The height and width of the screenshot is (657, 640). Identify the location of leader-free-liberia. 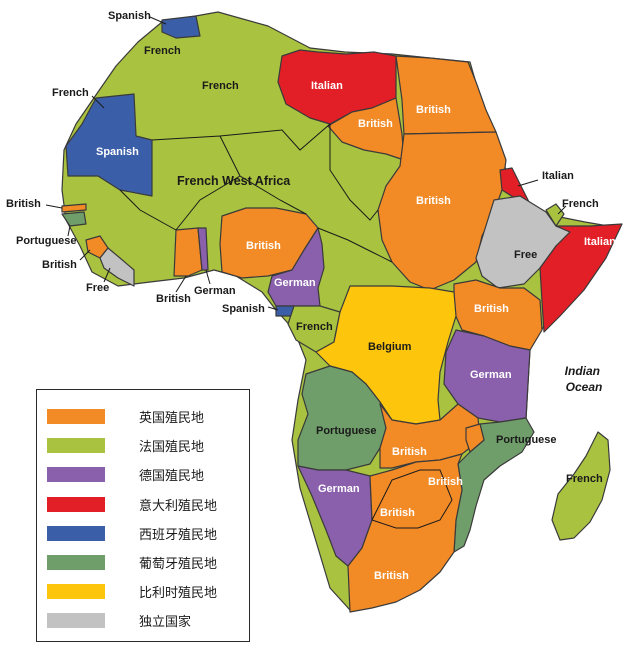
(107, 275).